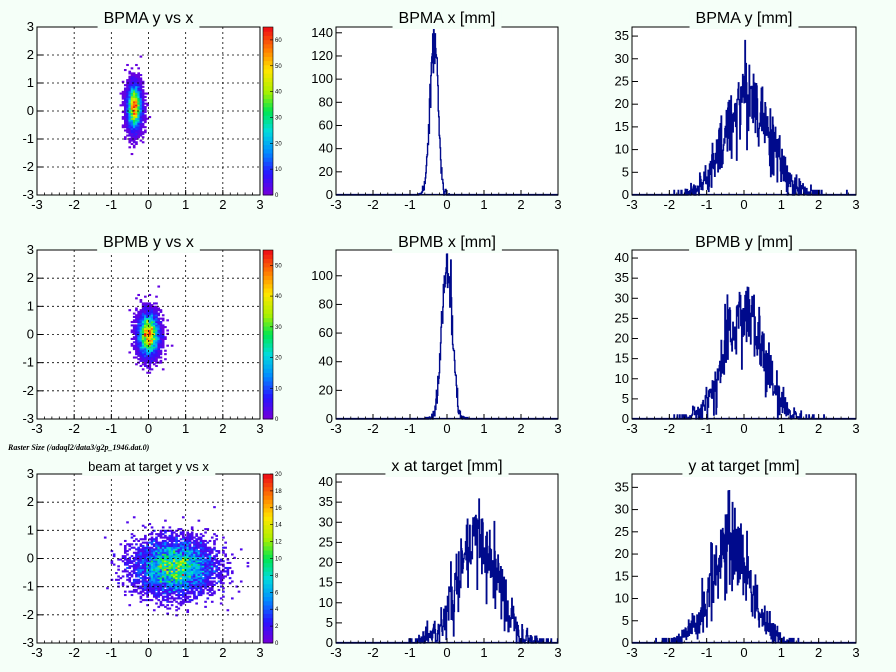 The height and width of the screenshot is (672, 896). What do you see at coordinates (30, 249) in the screenshot?
I see `y-tick-label: 3` at bounding box center [30, 249].